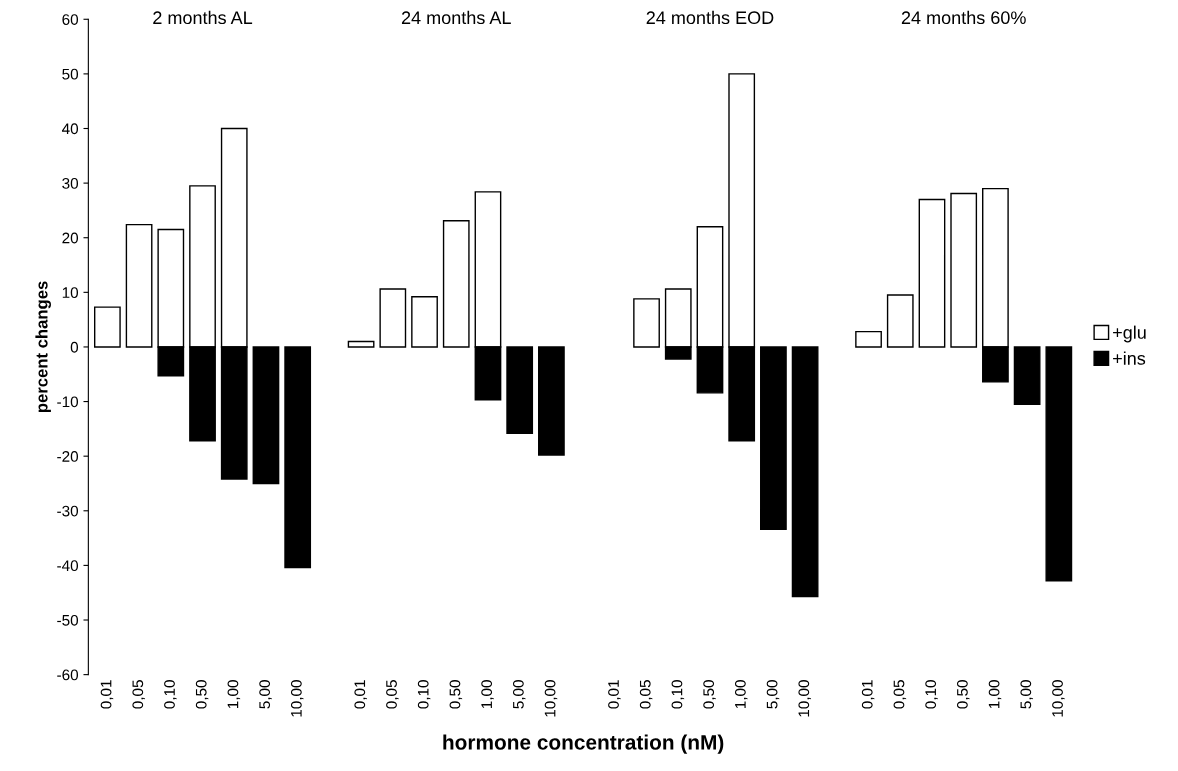  What do you see at coordinates (70, 183) in the screenshot?
I see `y-tick-label: 30` at bounding box center [70, 183].